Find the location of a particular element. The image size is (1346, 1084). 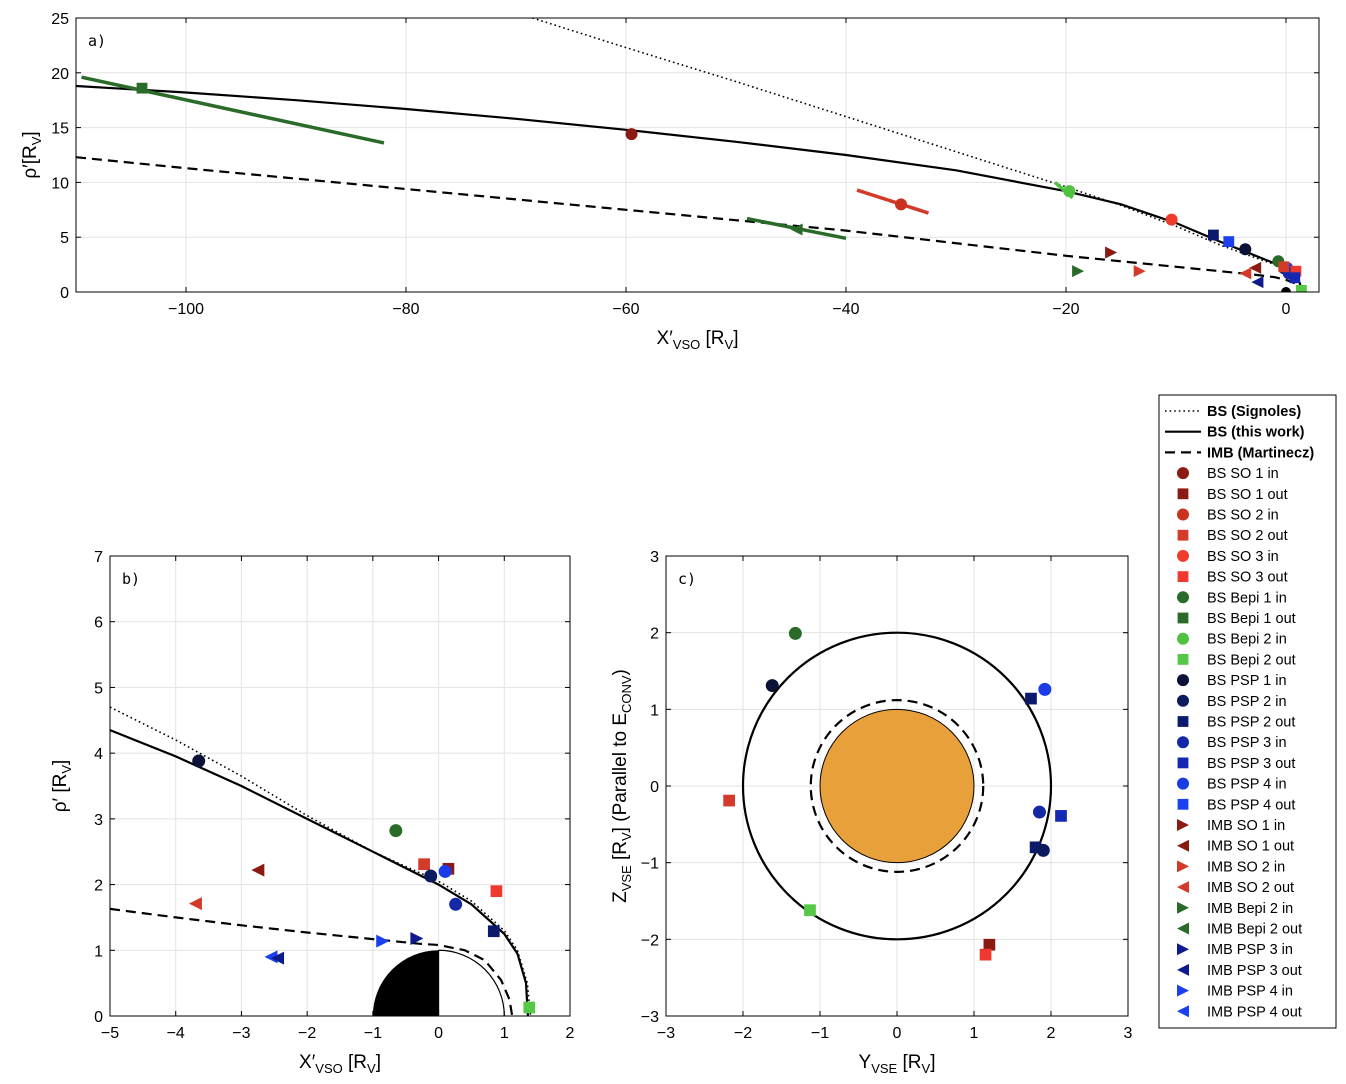

y-tick-label: 5 is located at coordinates (98, 688).